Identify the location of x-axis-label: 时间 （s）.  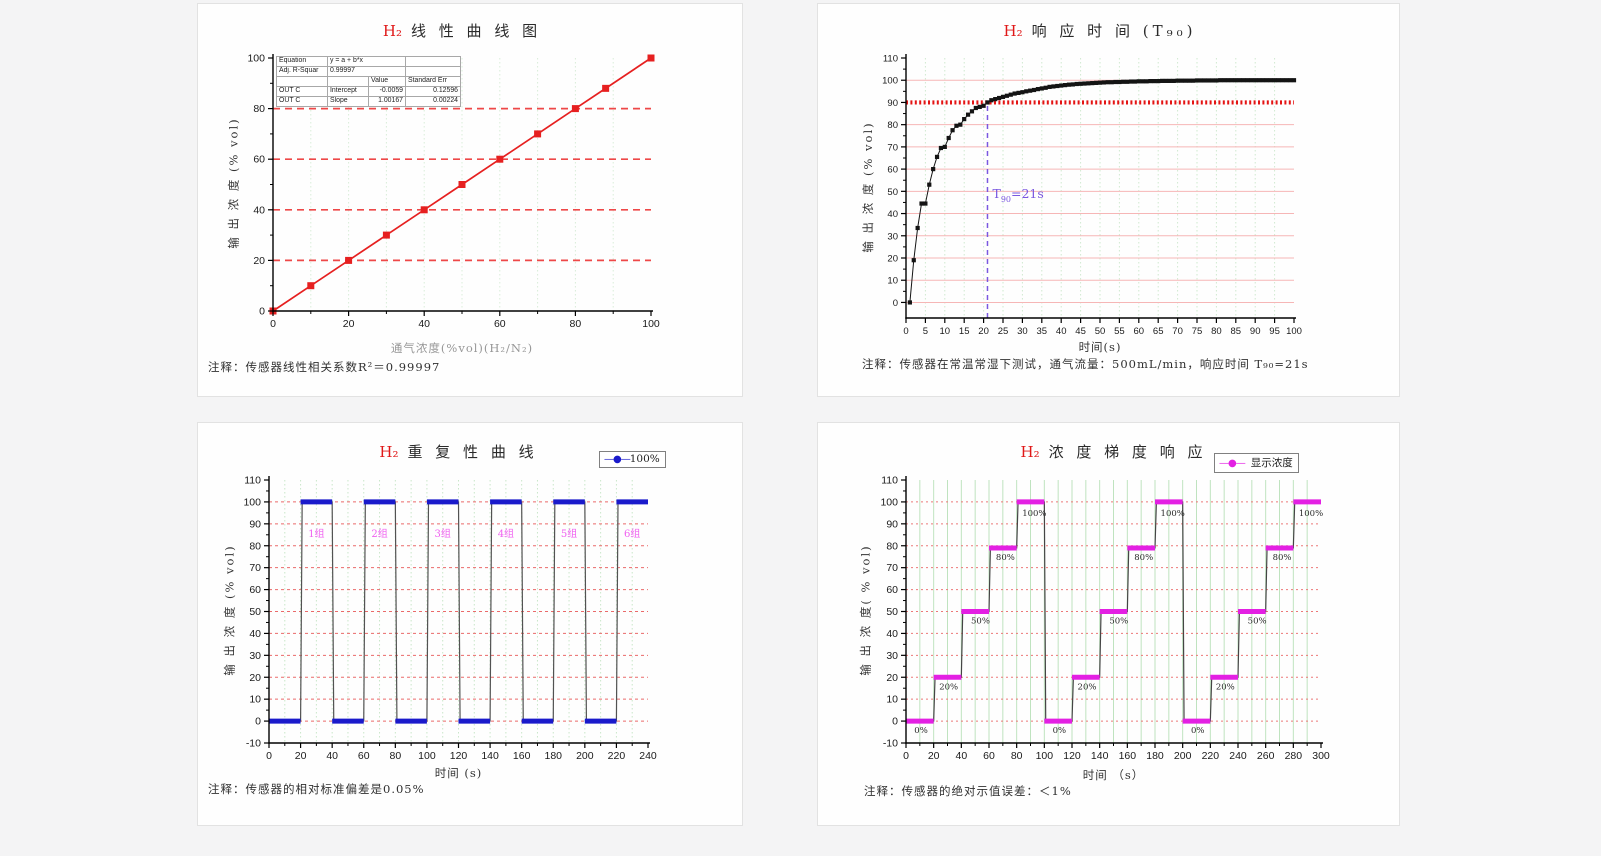
(1113, 775).